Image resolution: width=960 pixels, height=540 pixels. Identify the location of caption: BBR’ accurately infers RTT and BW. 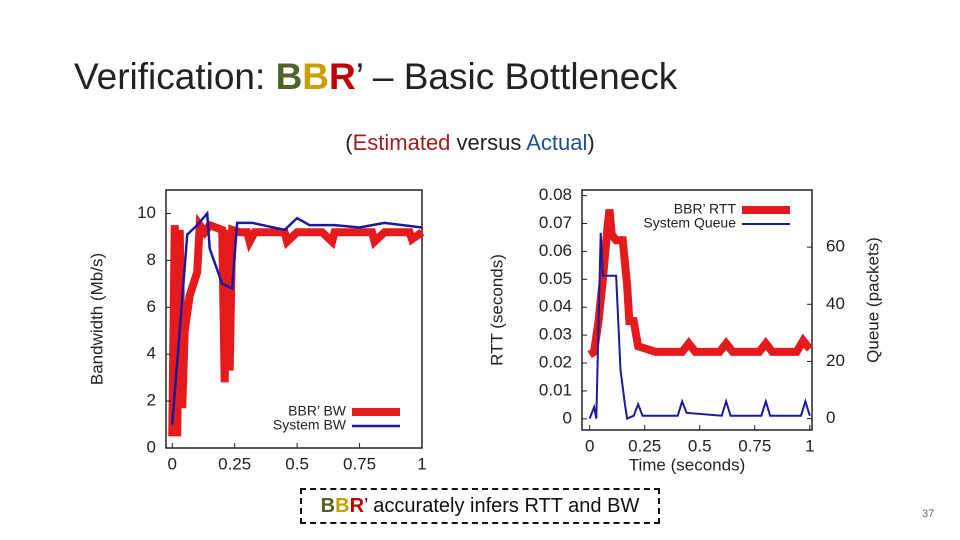
(480, 506).